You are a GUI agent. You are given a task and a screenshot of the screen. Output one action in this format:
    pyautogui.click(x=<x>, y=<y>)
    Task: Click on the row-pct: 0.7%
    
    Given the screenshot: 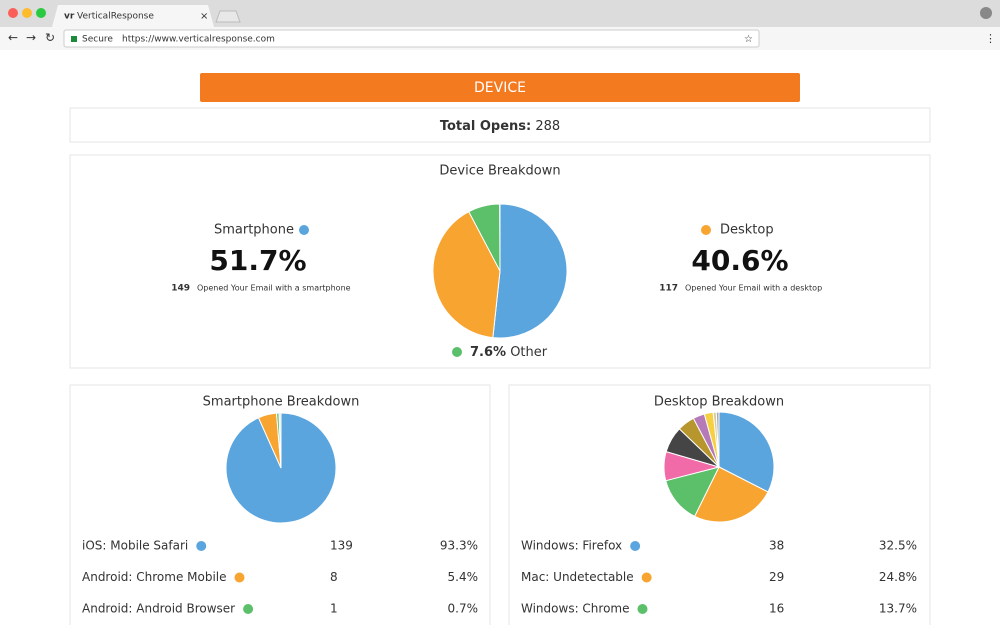 What is the action you would take?
    pyautogui.click(x=463, y=609)
    